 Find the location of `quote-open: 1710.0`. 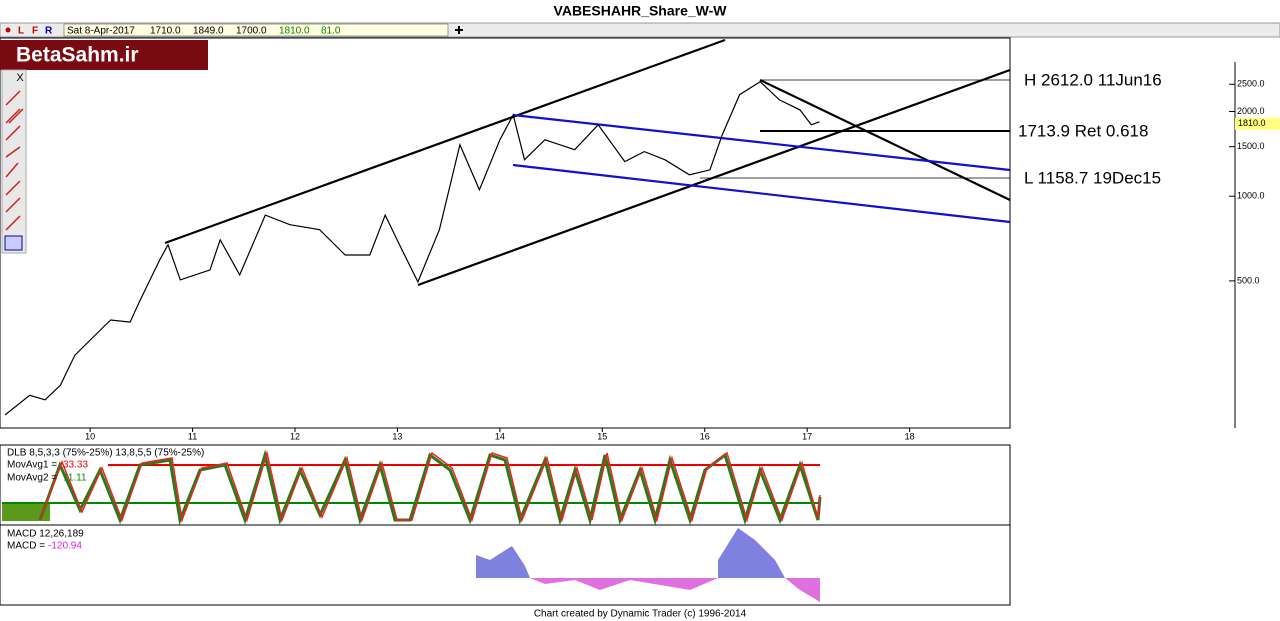

quote-open: 1710.0 is located at coordinates (165, 31).